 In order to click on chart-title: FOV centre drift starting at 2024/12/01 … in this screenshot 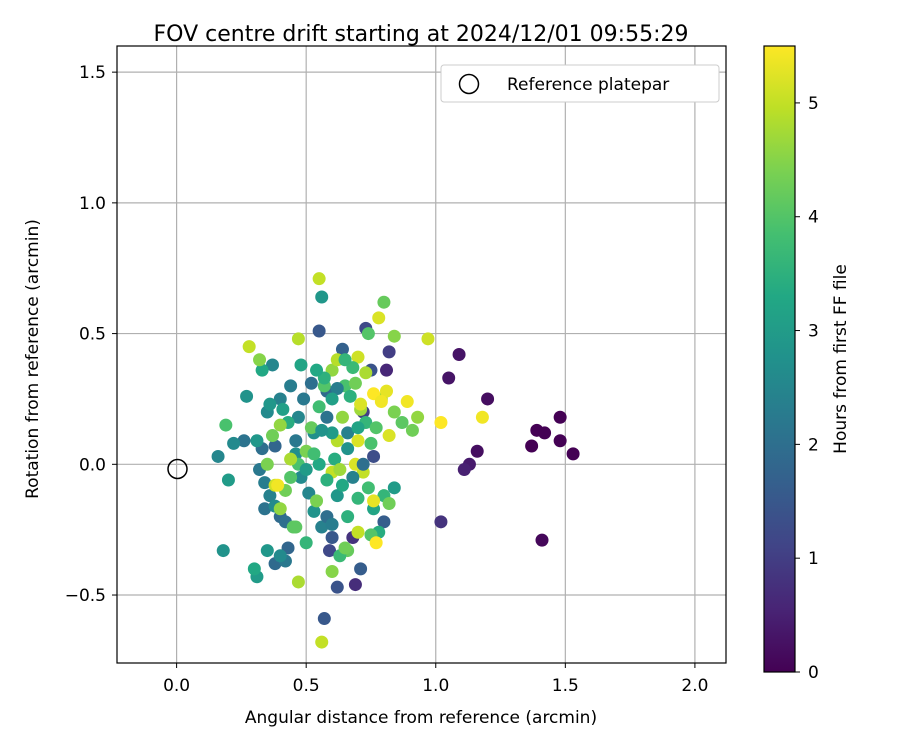, I will do `click(421, 34)`.